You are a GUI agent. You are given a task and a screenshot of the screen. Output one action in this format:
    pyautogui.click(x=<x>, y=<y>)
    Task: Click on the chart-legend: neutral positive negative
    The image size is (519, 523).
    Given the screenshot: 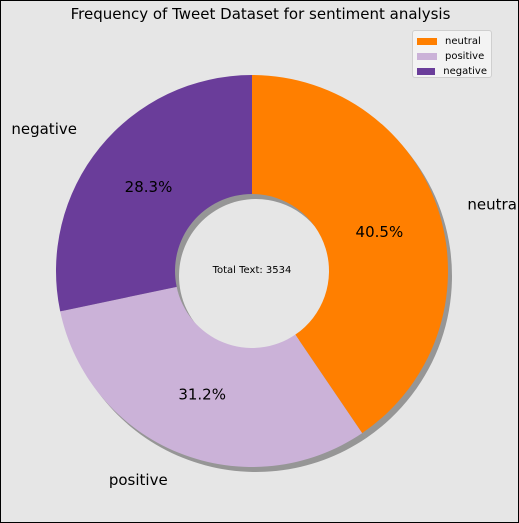 What is the action you would take?
    pyautogui.click(x=452, y=54)
    